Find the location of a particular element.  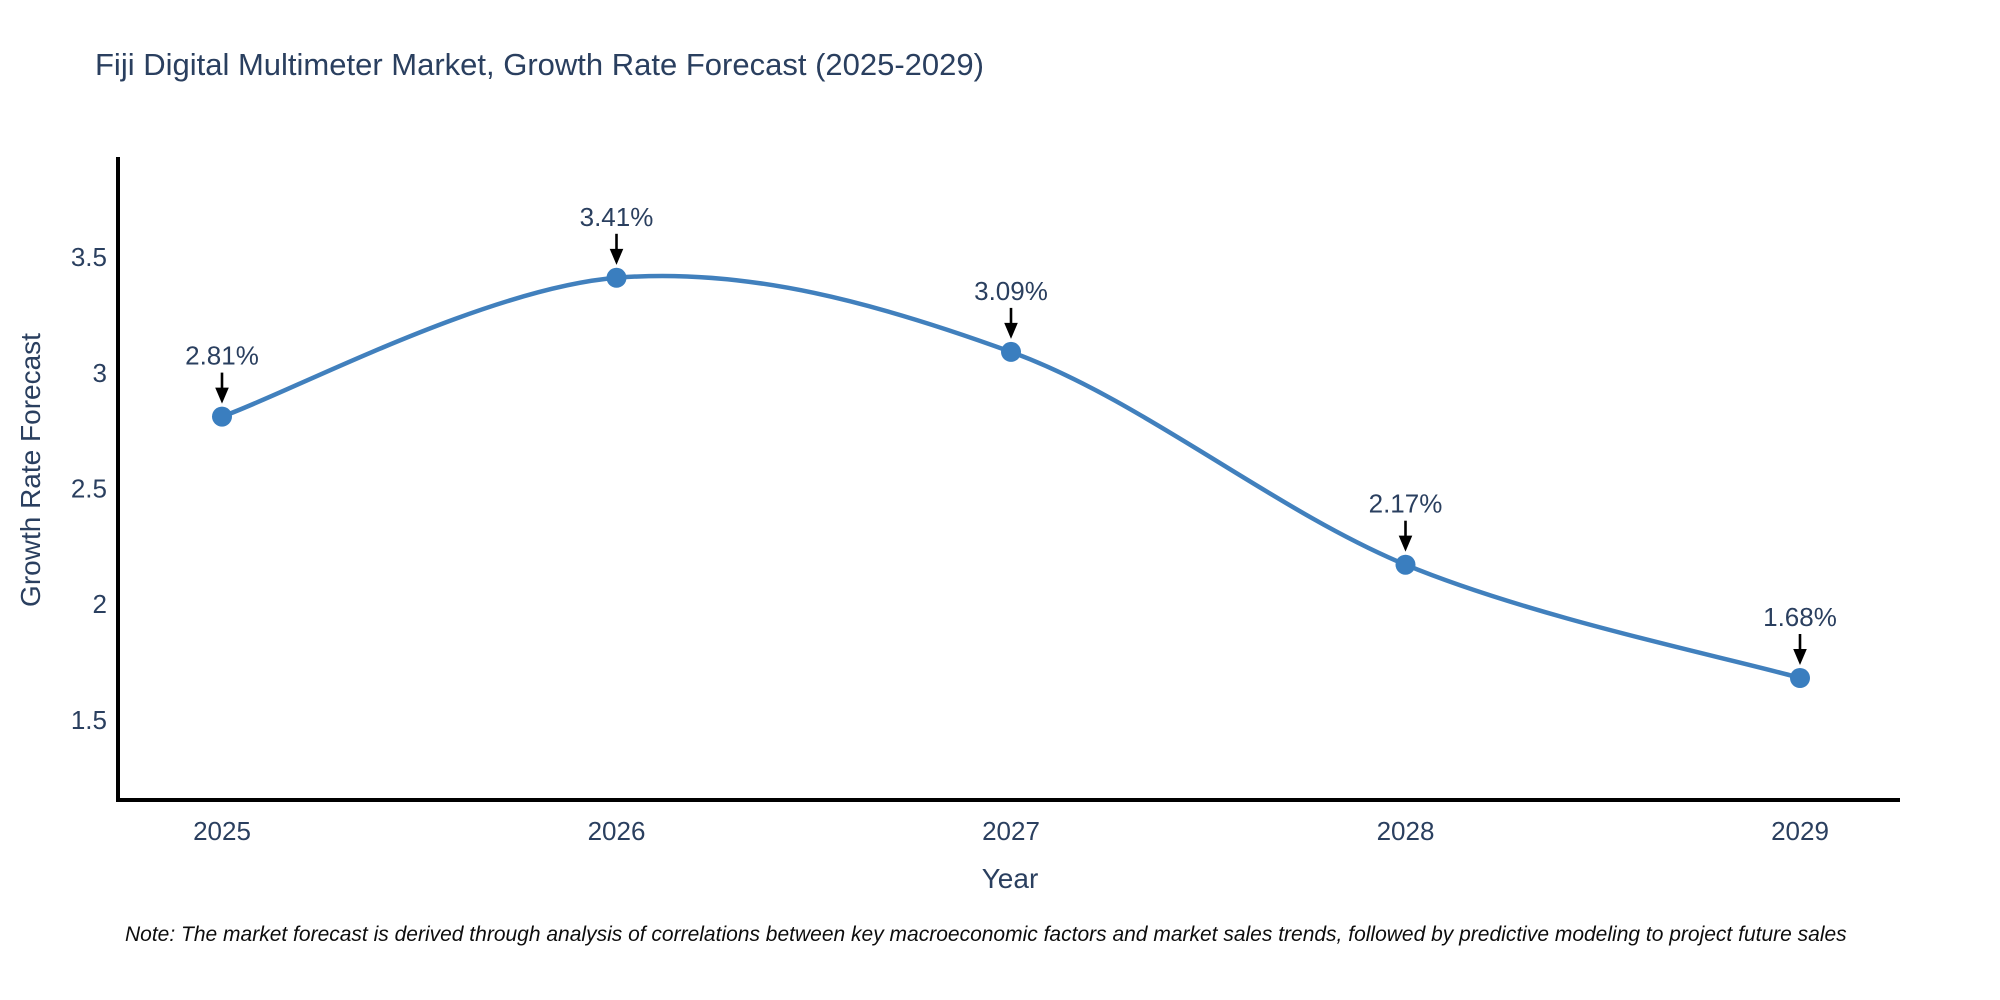

annotation-label: 2.17% is located at coordinates (1406, 504).